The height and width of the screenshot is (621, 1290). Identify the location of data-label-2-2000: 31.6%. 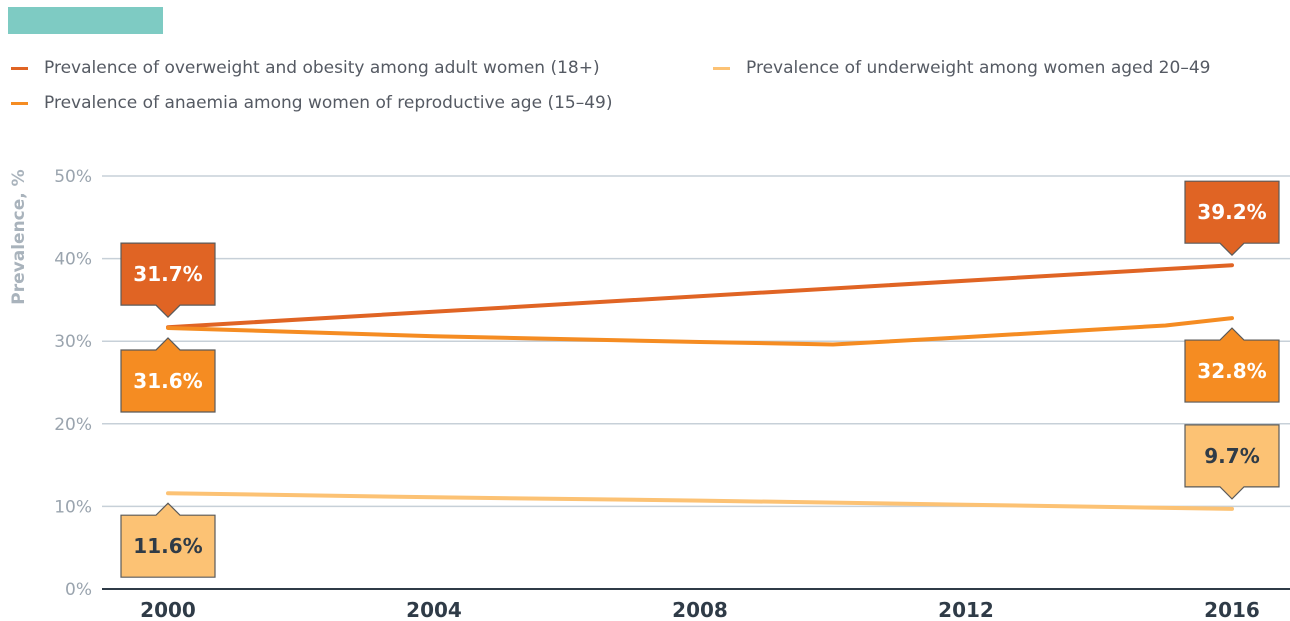
(167, 381).